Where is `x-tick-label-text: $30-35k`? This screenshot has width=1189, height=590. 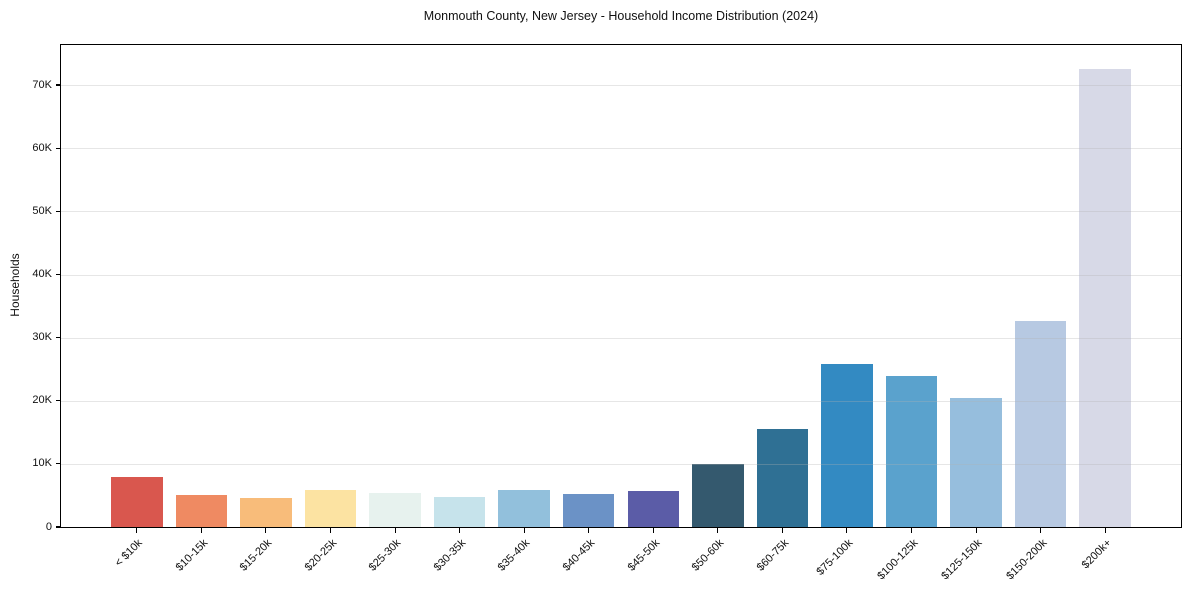
x-tick-label-text: $30-35k is located at coordinates (450, 555).